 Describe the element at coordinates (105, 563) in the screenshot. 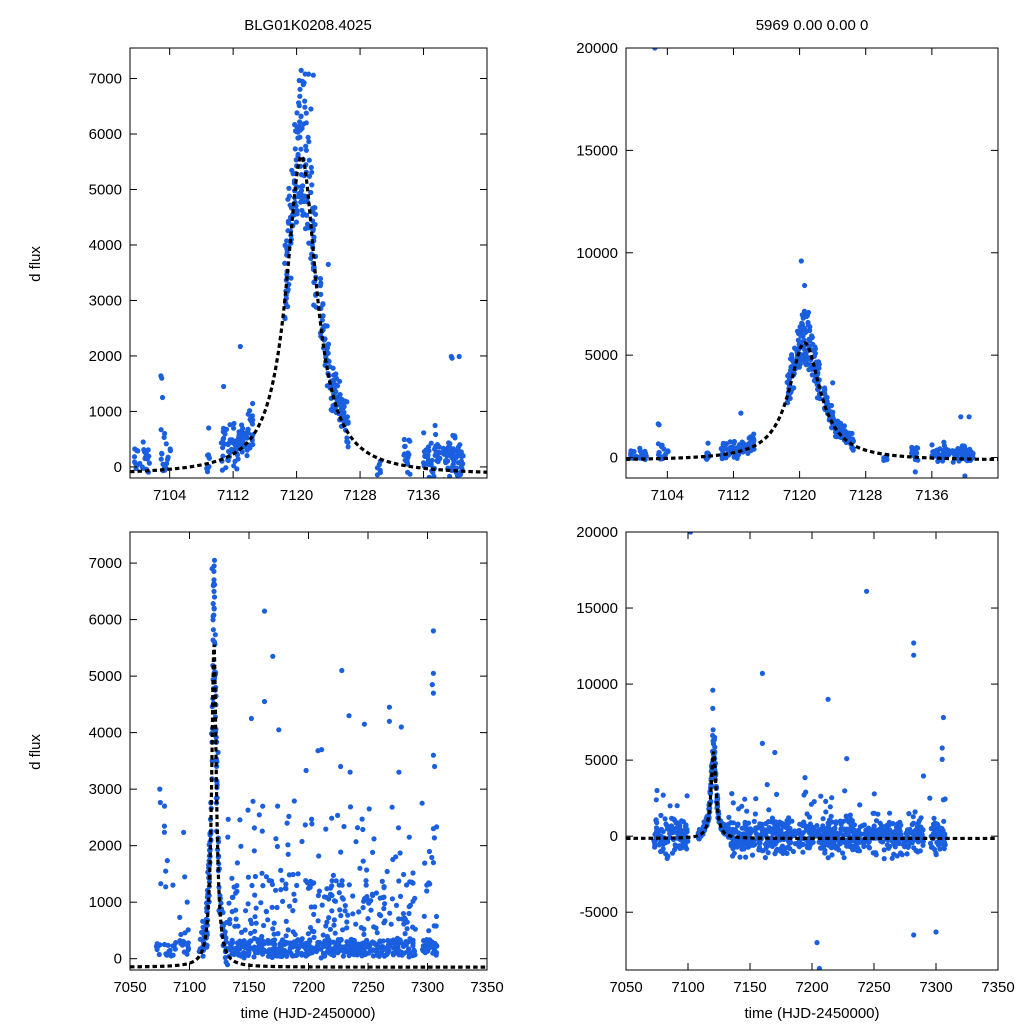

I see `y-tick-label: 7000` at that location.